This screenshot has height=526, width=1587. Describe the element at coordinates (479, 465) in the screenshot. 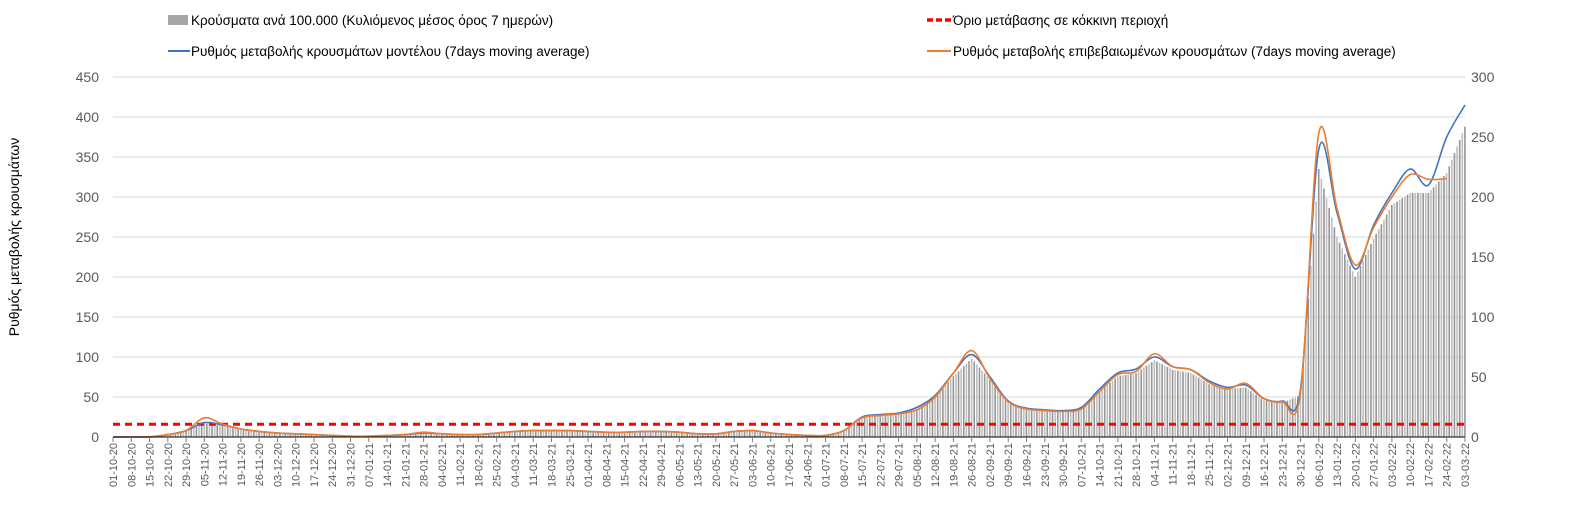

I see `x-tick-label: 18-02-21` at that location.